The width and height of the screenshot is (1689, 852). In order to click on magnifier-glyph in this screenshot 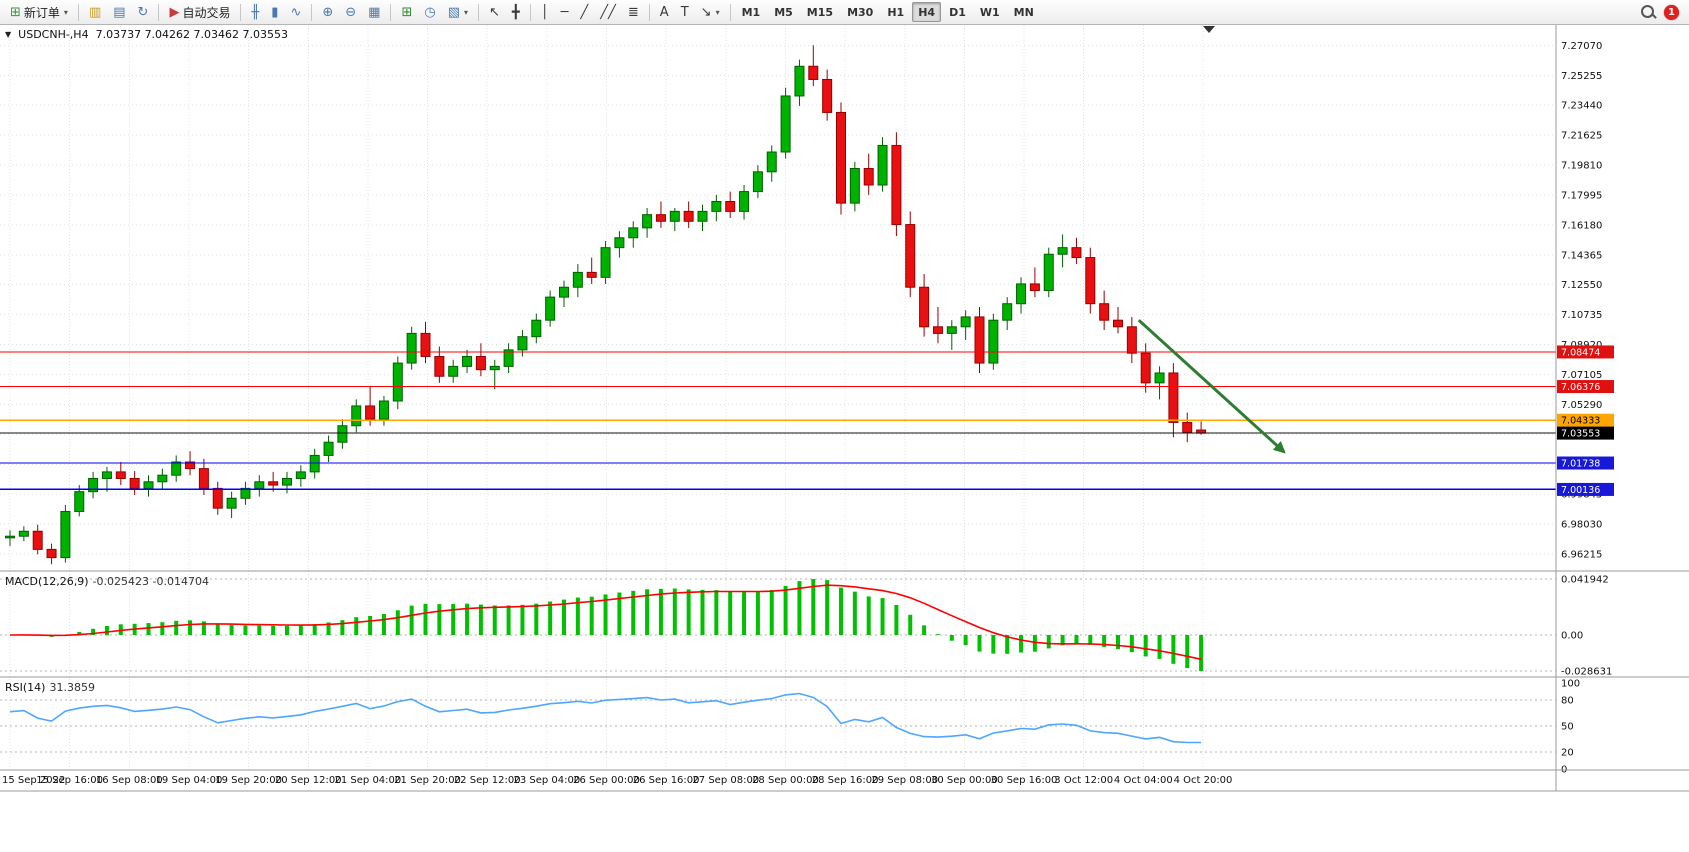, I will do `click(1647, 11)`.